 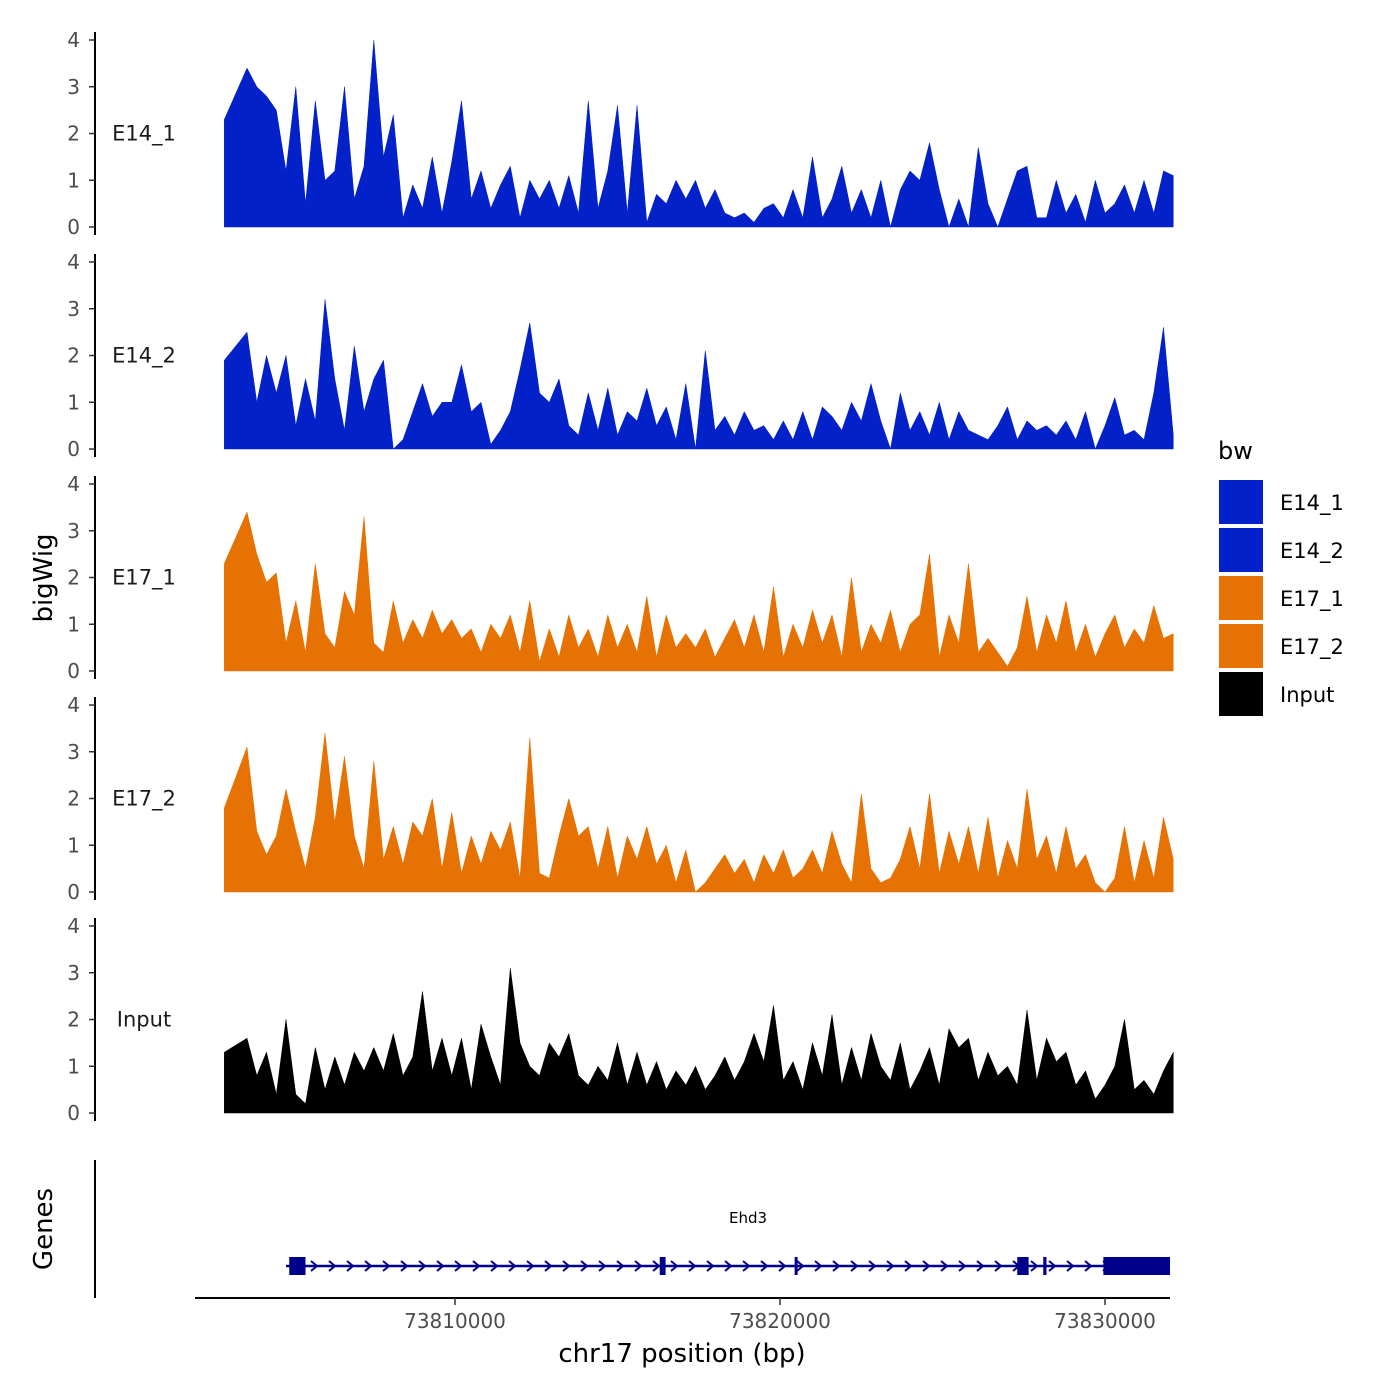 I want to click on legend-label: E17_1, so click(x=1312, y=599).